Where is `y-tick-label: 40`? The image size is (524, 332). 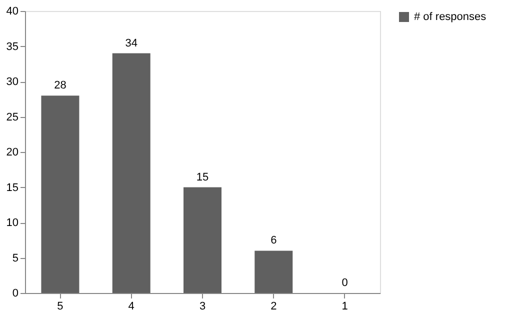 y-tick-label: 40 is located at coordinates (12, 12).